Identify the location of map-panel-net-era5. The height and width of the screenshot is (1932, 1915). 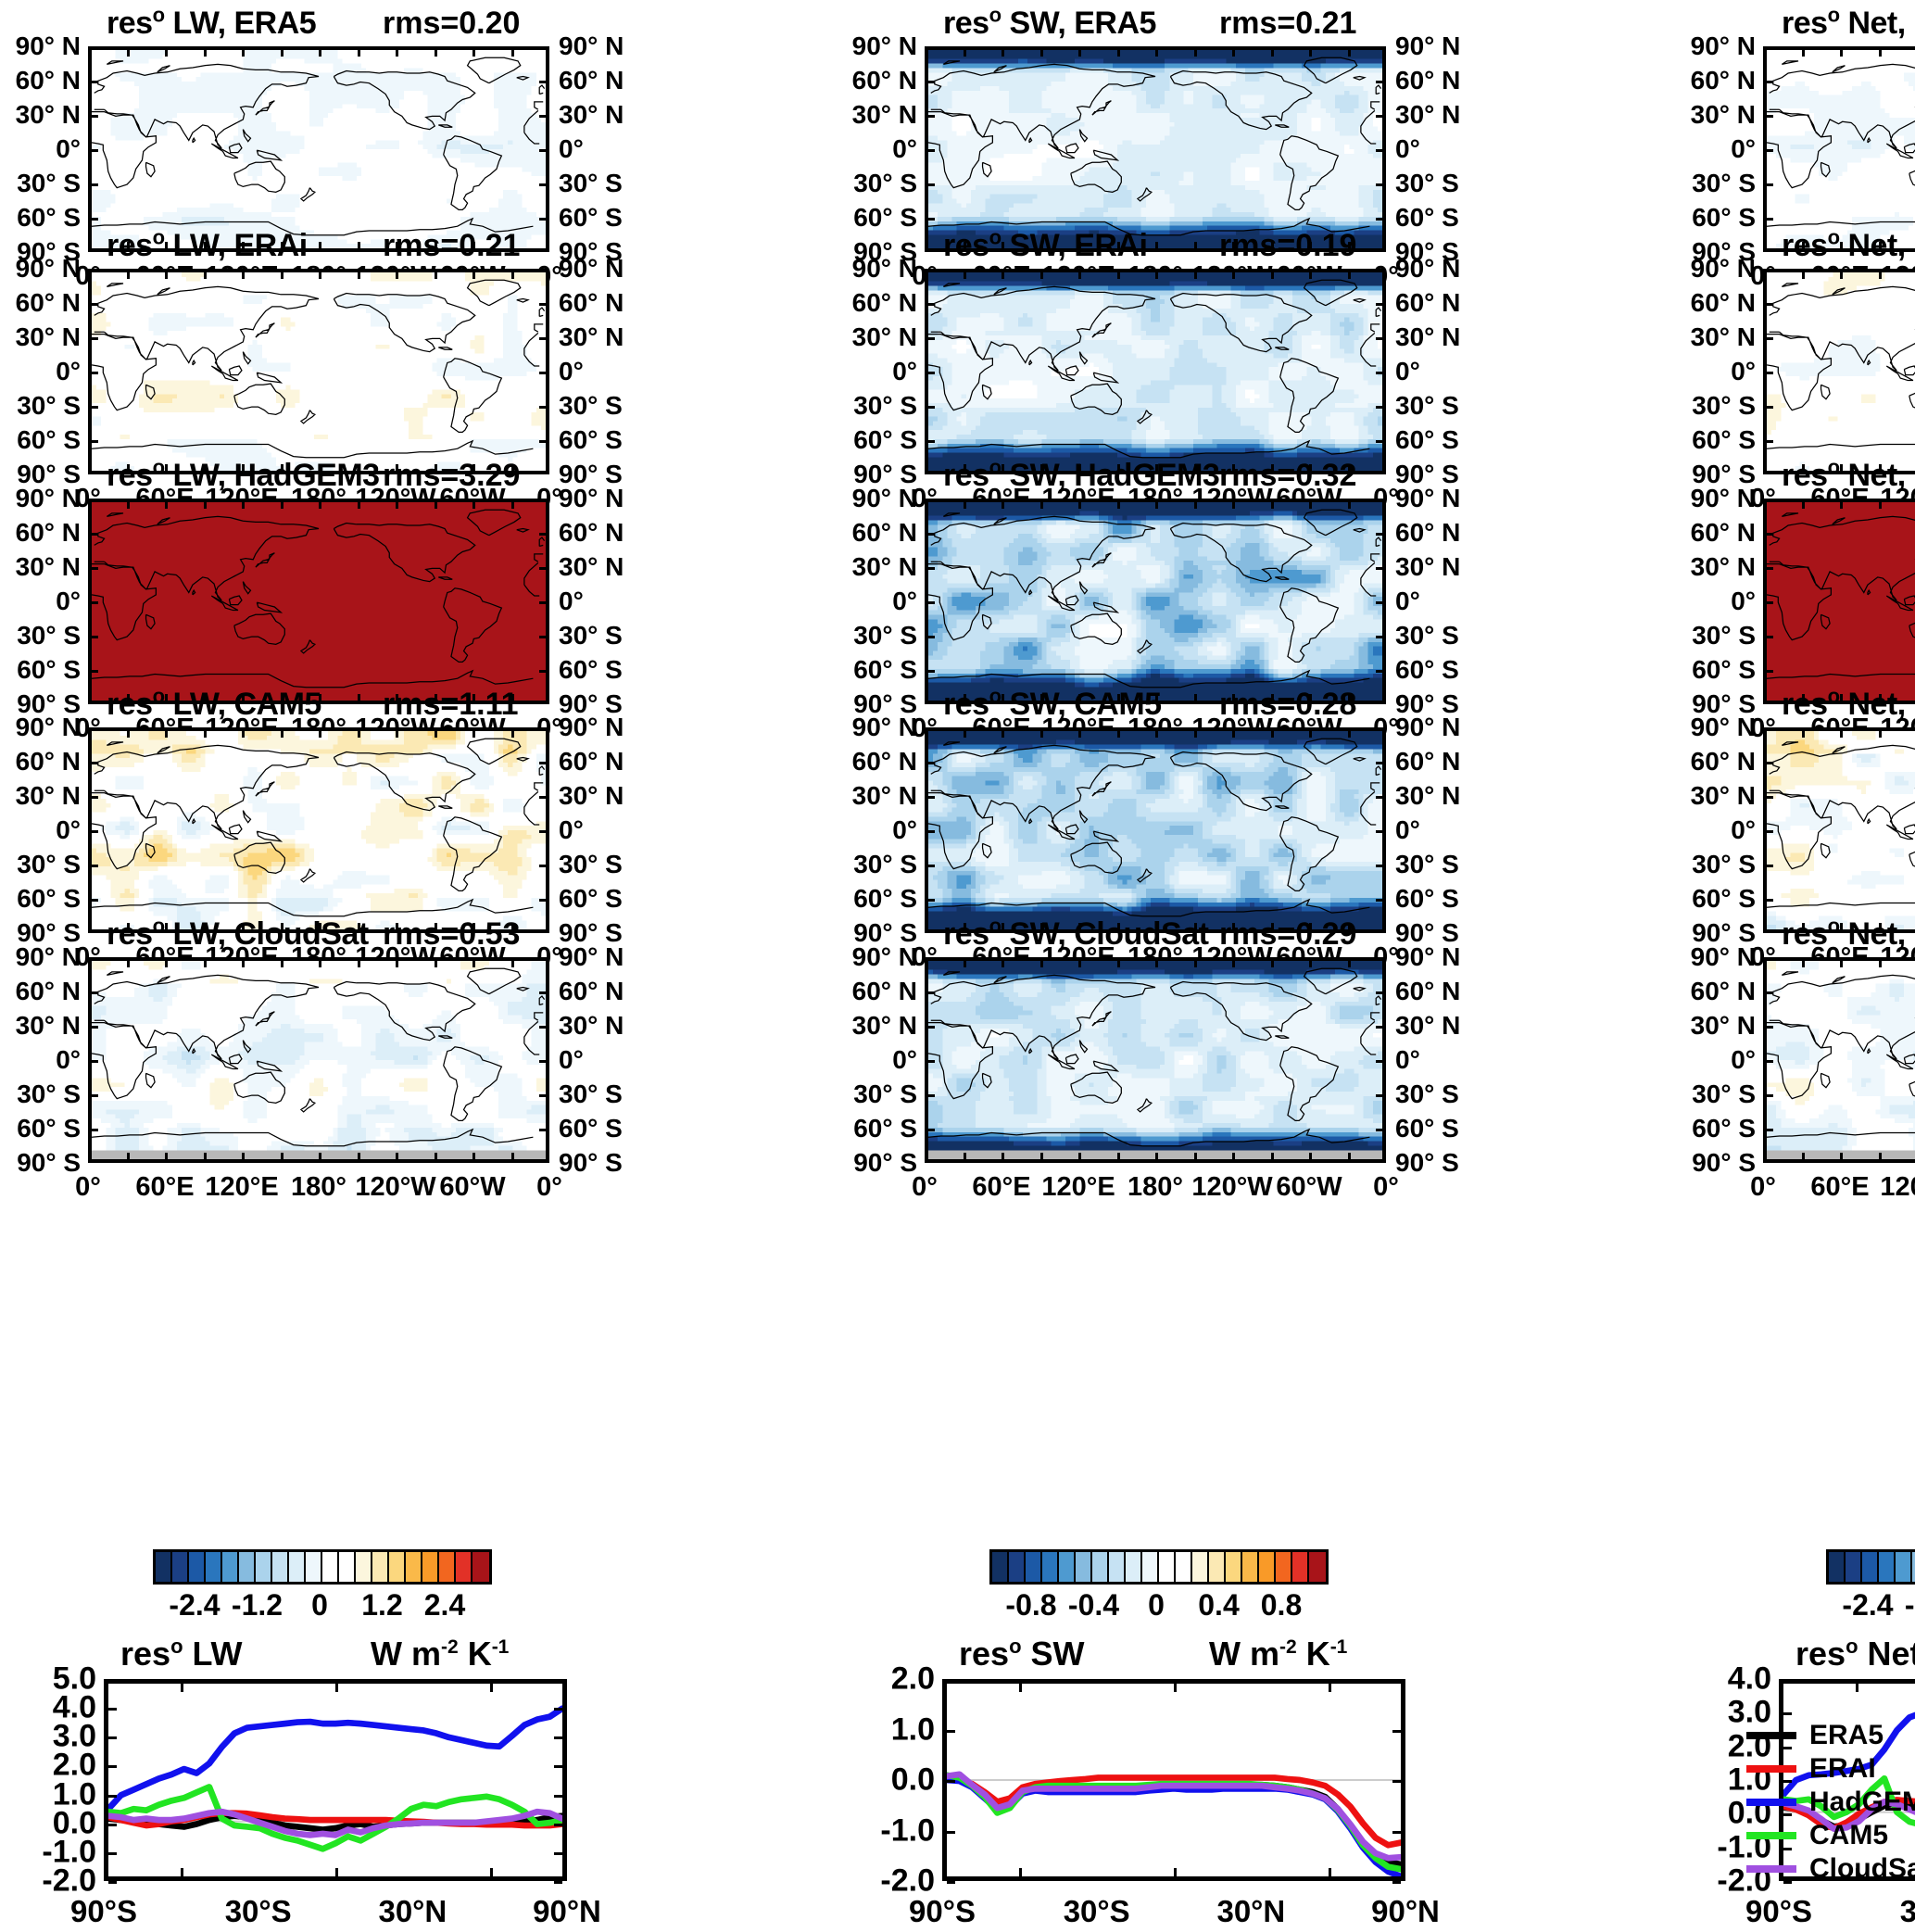
(1839, 149).